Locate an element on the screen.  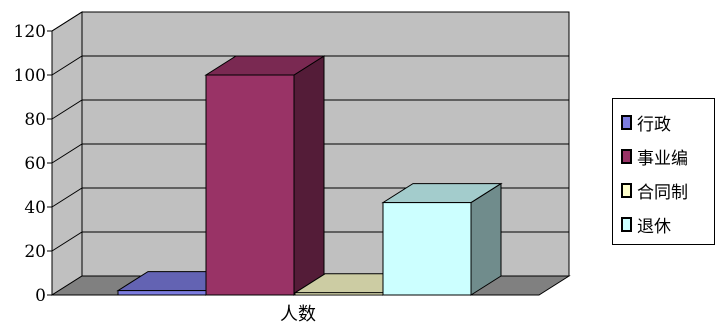
bar-side is located at coordinates (309, 175).